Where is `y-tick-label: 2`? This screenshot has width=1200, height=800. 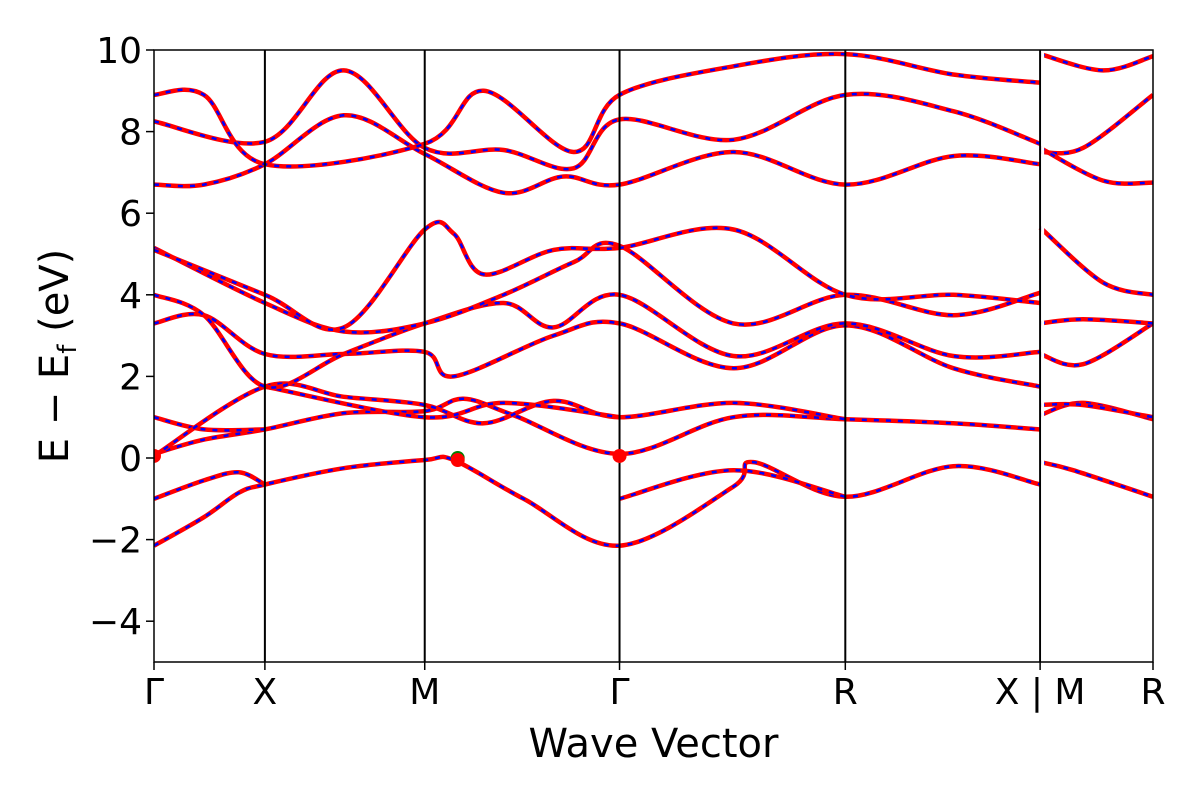 y-tick-label: 2 is located at coordinates (130, 377).